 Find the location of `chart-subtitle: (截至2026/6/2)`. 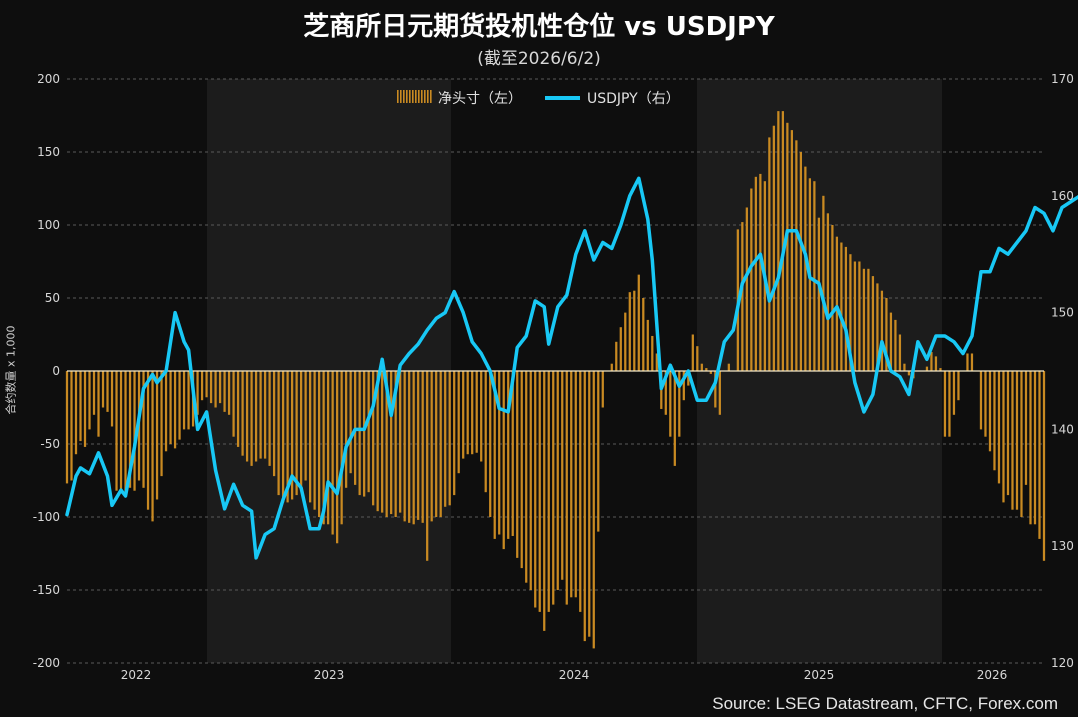

chart-subtitle: (截至2026/6/2) is located at coordinates (539, 59).